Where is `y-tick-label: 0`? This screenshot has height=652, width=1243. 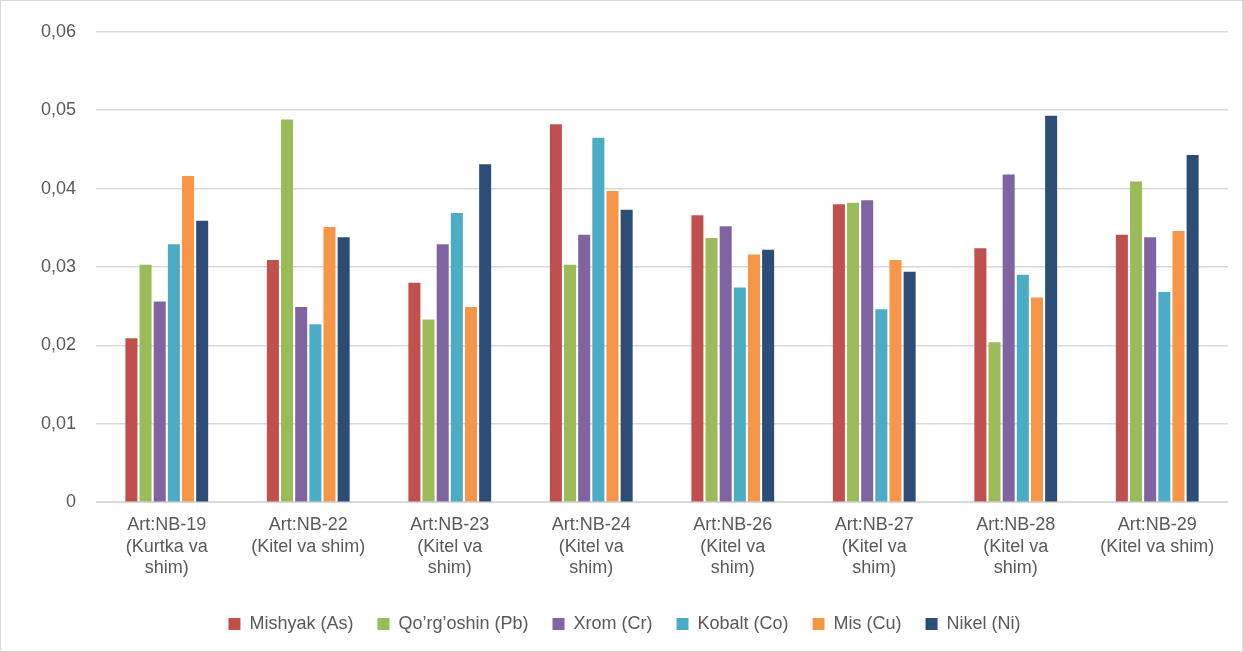 y-tick-label: 0 is located at coordinates (71, 501).